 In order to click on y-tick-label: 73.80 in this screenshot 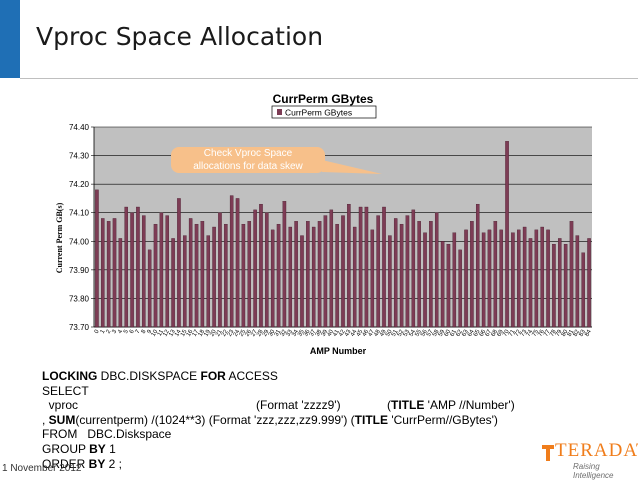, I will do `click(79, 298)`.